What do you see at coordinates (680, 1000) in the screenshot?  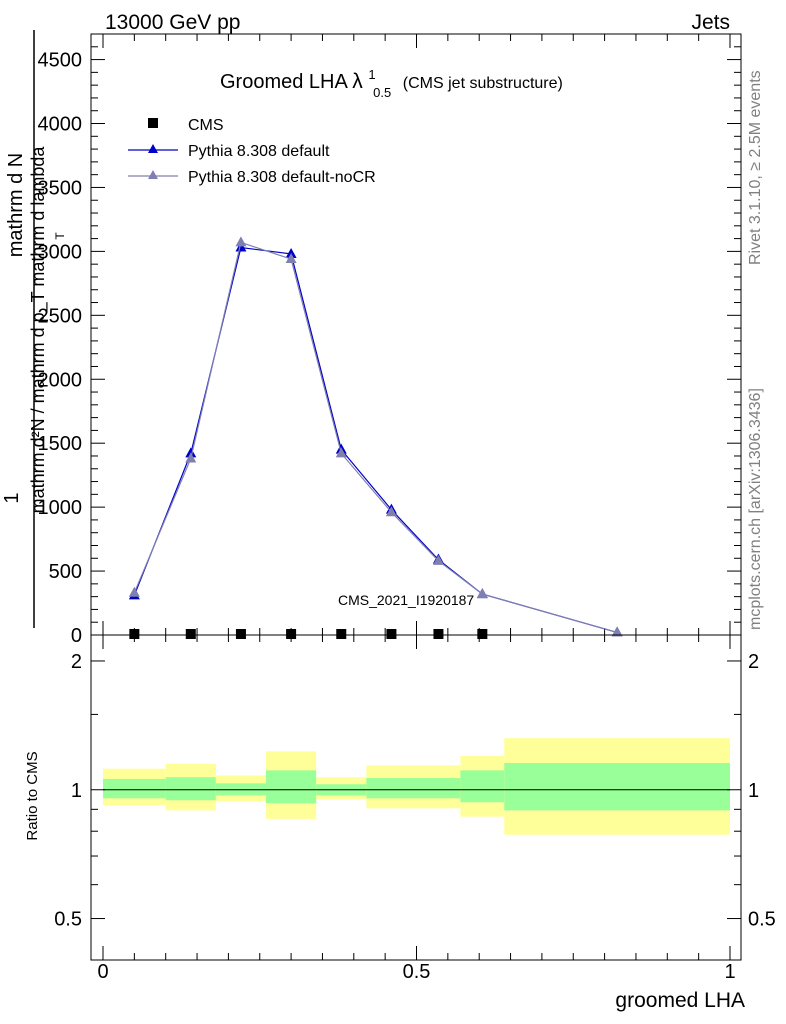 I see `x-axis-label: groomed LHA` at bounding box center [680, 1000].